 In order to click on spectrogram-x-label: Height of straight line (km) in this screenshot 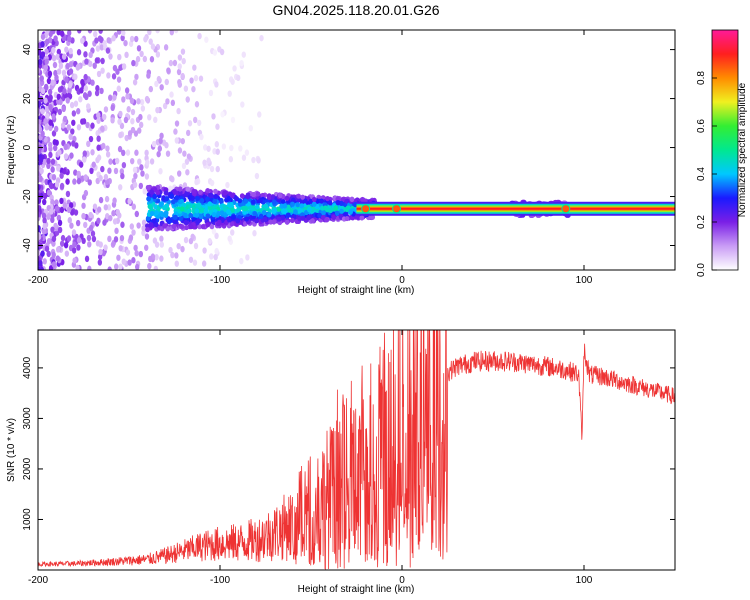, I will do `click(356, 290)`.